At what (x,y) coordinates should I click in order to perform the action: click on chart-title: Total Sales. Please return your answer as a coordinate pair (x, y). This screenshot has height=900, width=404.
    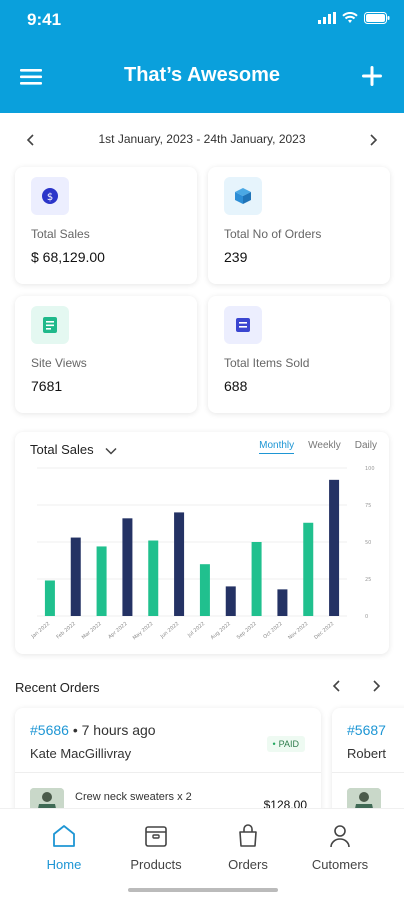
    Looking at the image, I should click on (62, 449).